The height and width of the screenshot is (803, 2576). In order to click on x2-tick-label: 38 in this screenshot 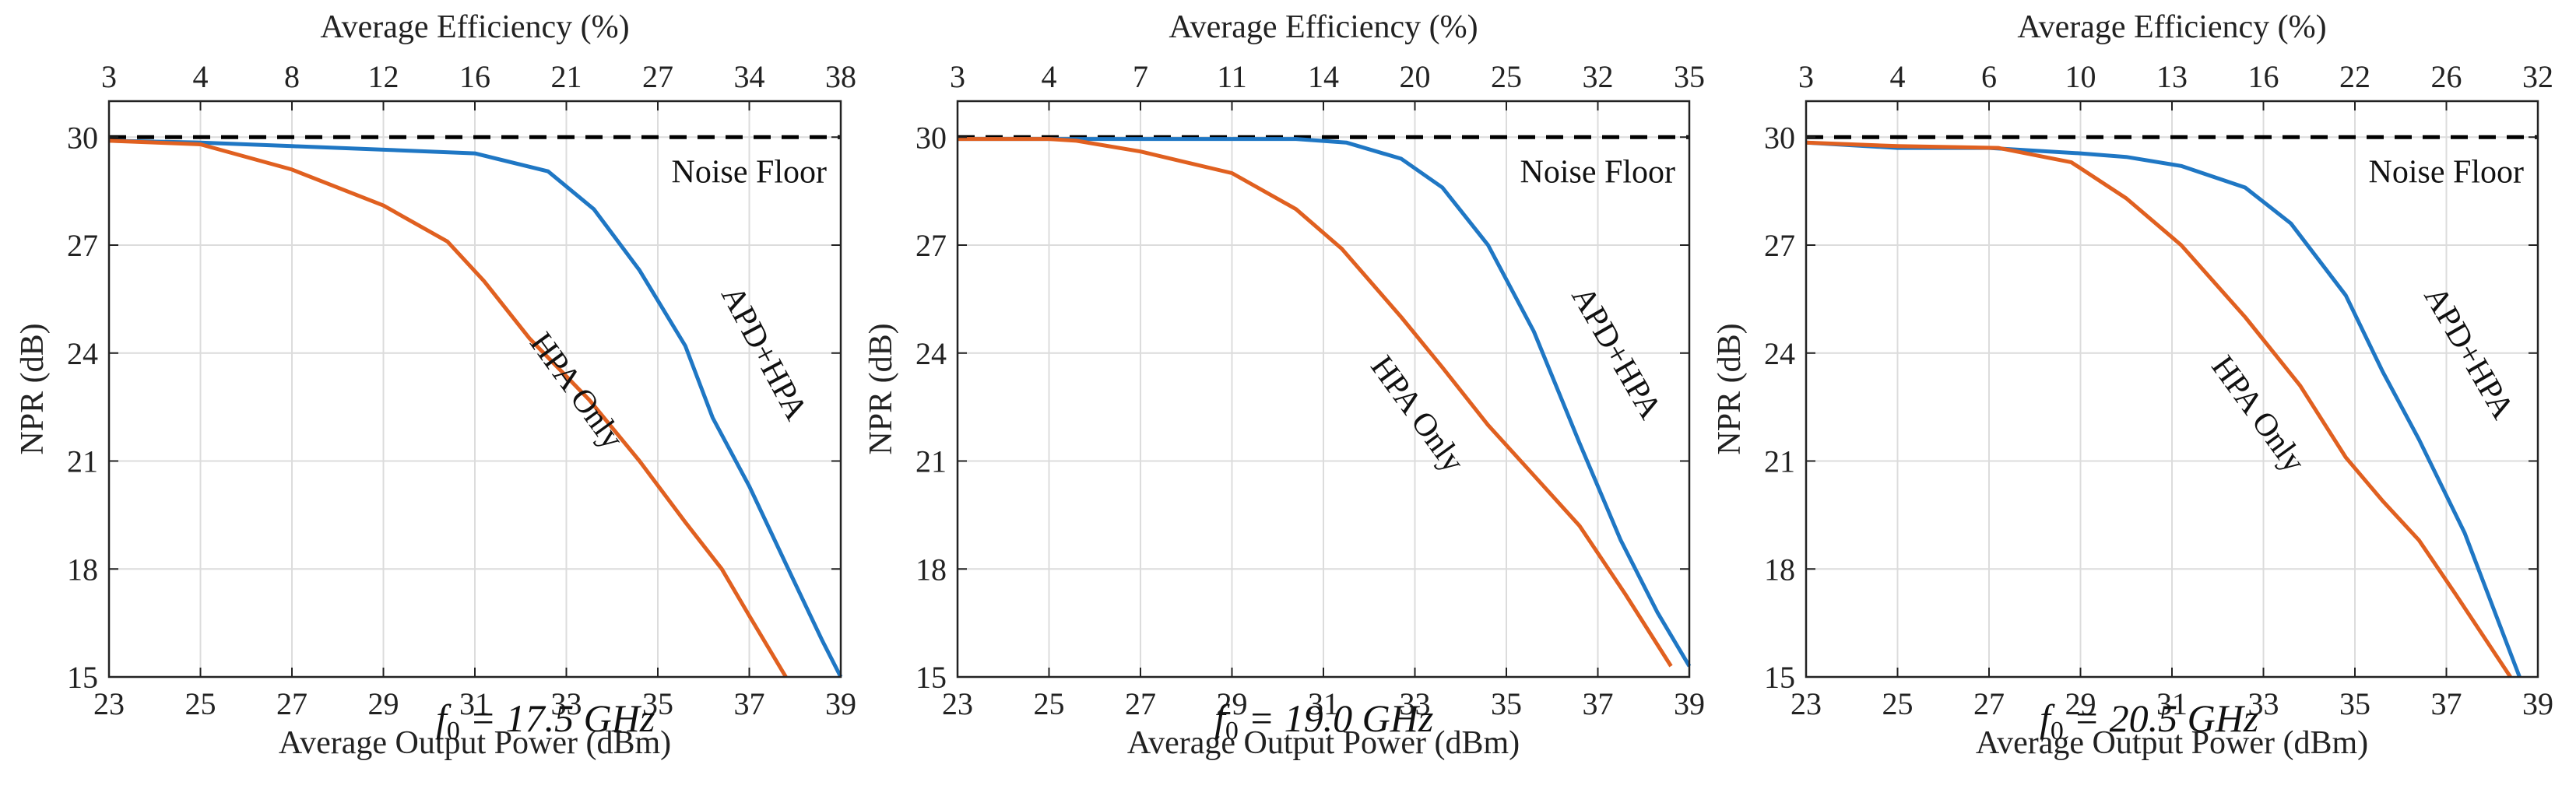, I will do `click(841, 77)`.